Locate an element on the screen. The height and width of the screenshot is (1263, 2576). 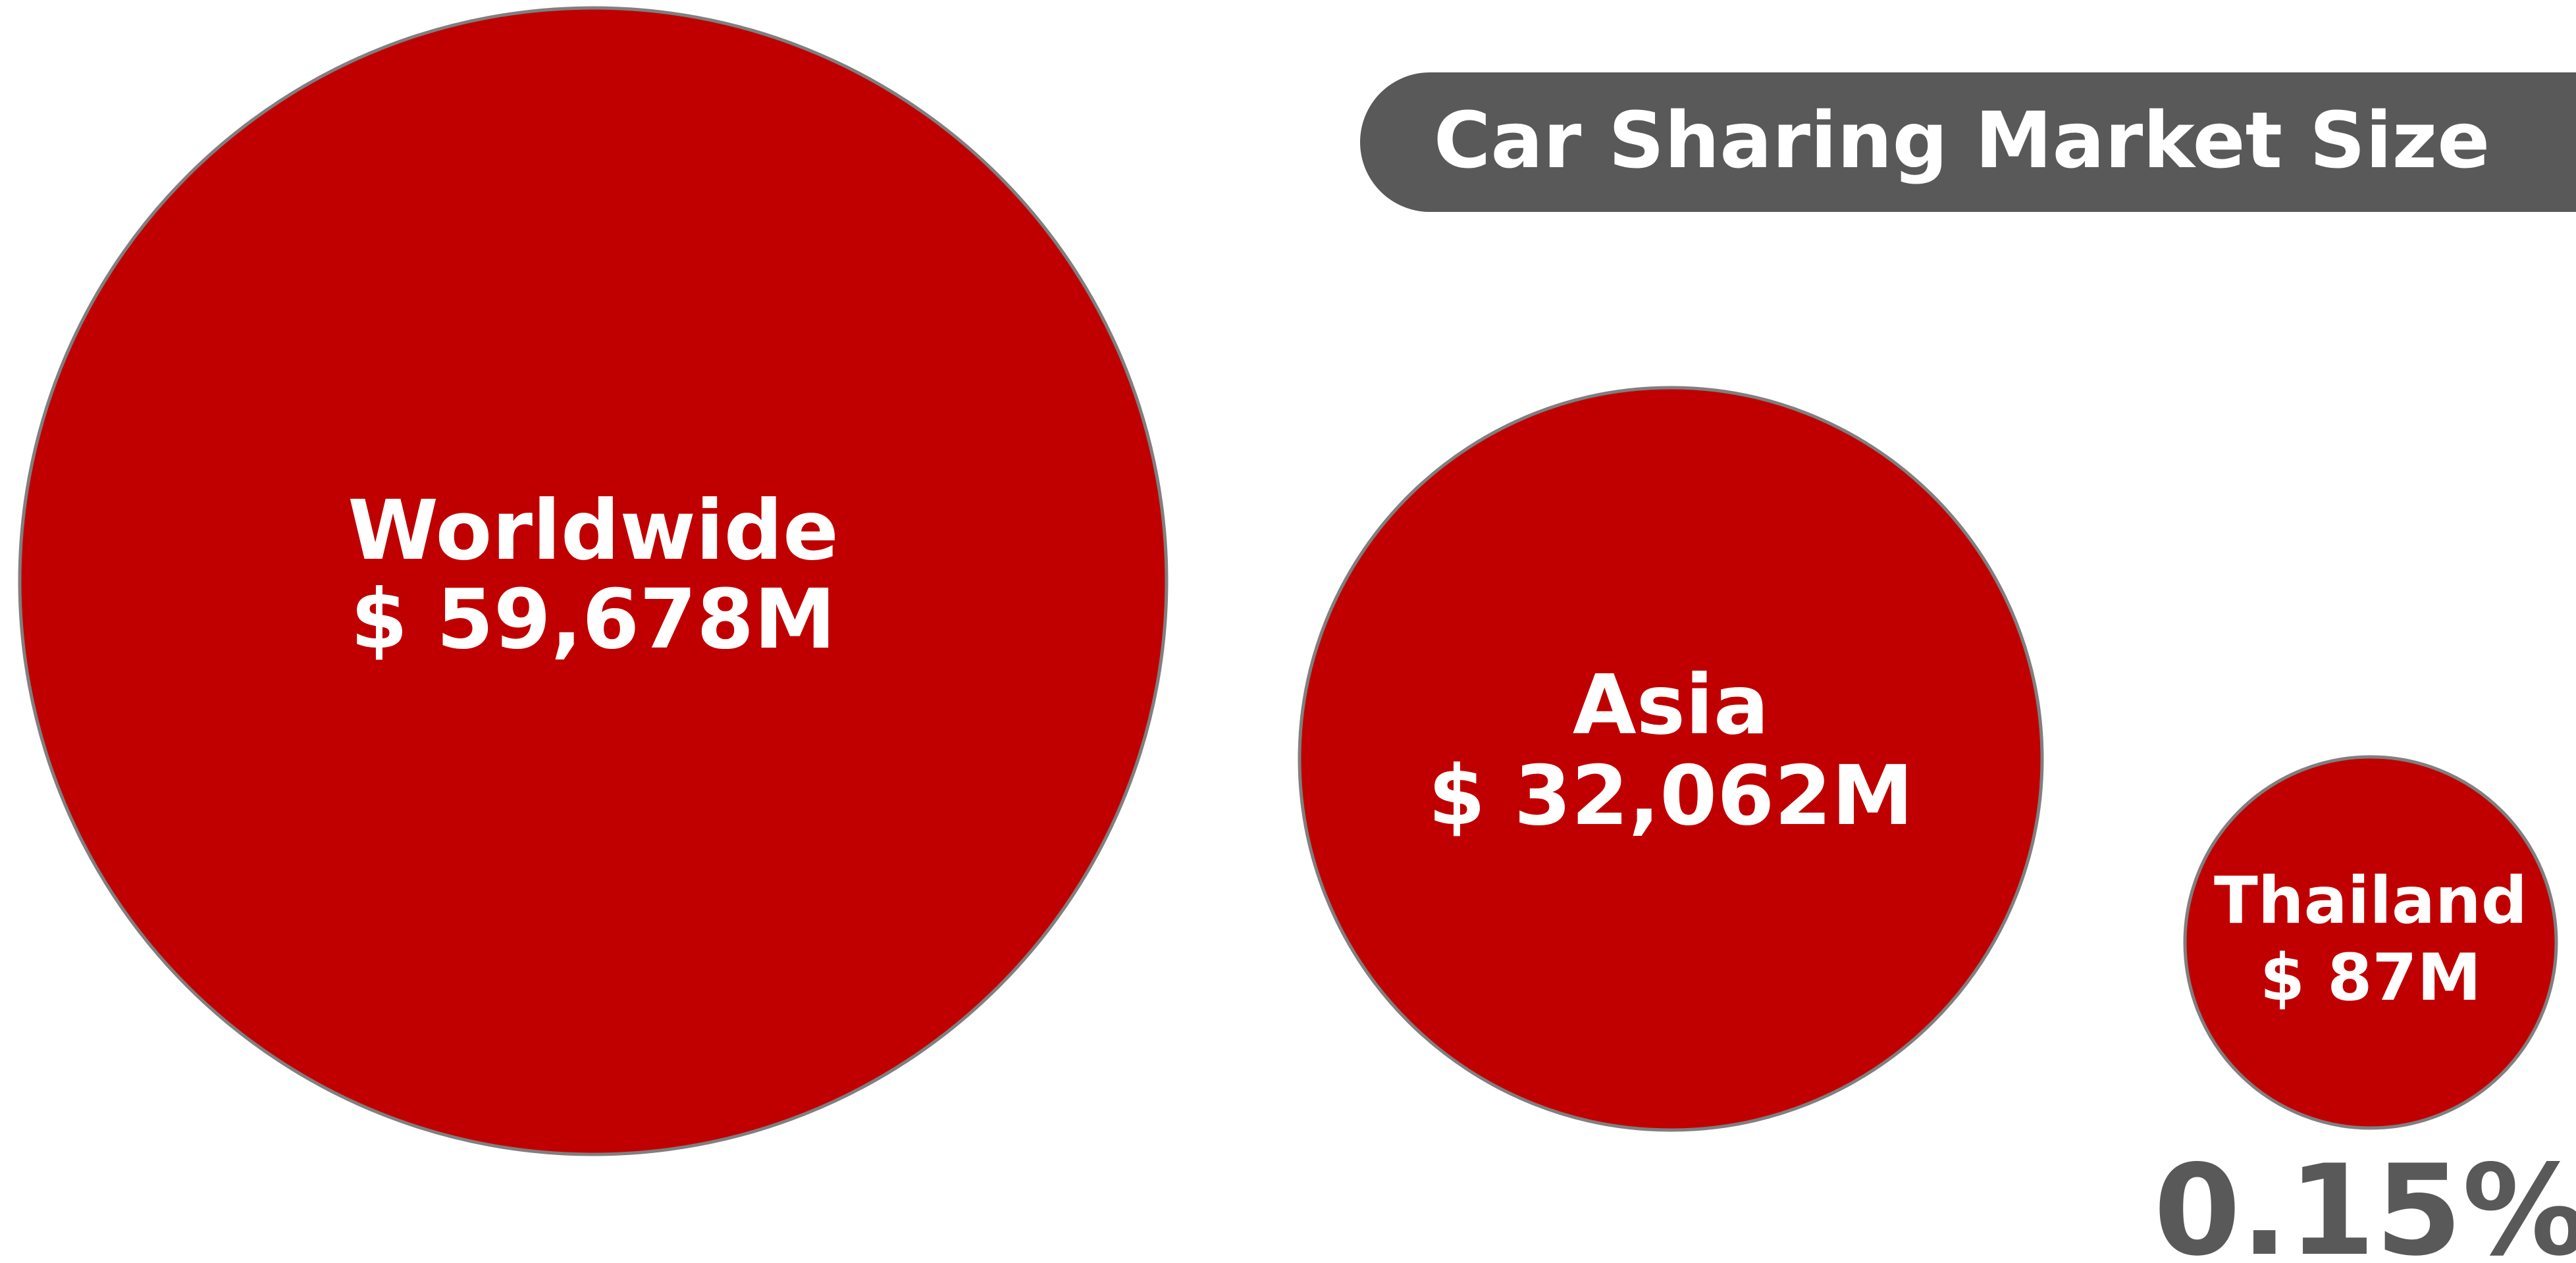
region-name: Worldwide is located at coordinates (593, 531).